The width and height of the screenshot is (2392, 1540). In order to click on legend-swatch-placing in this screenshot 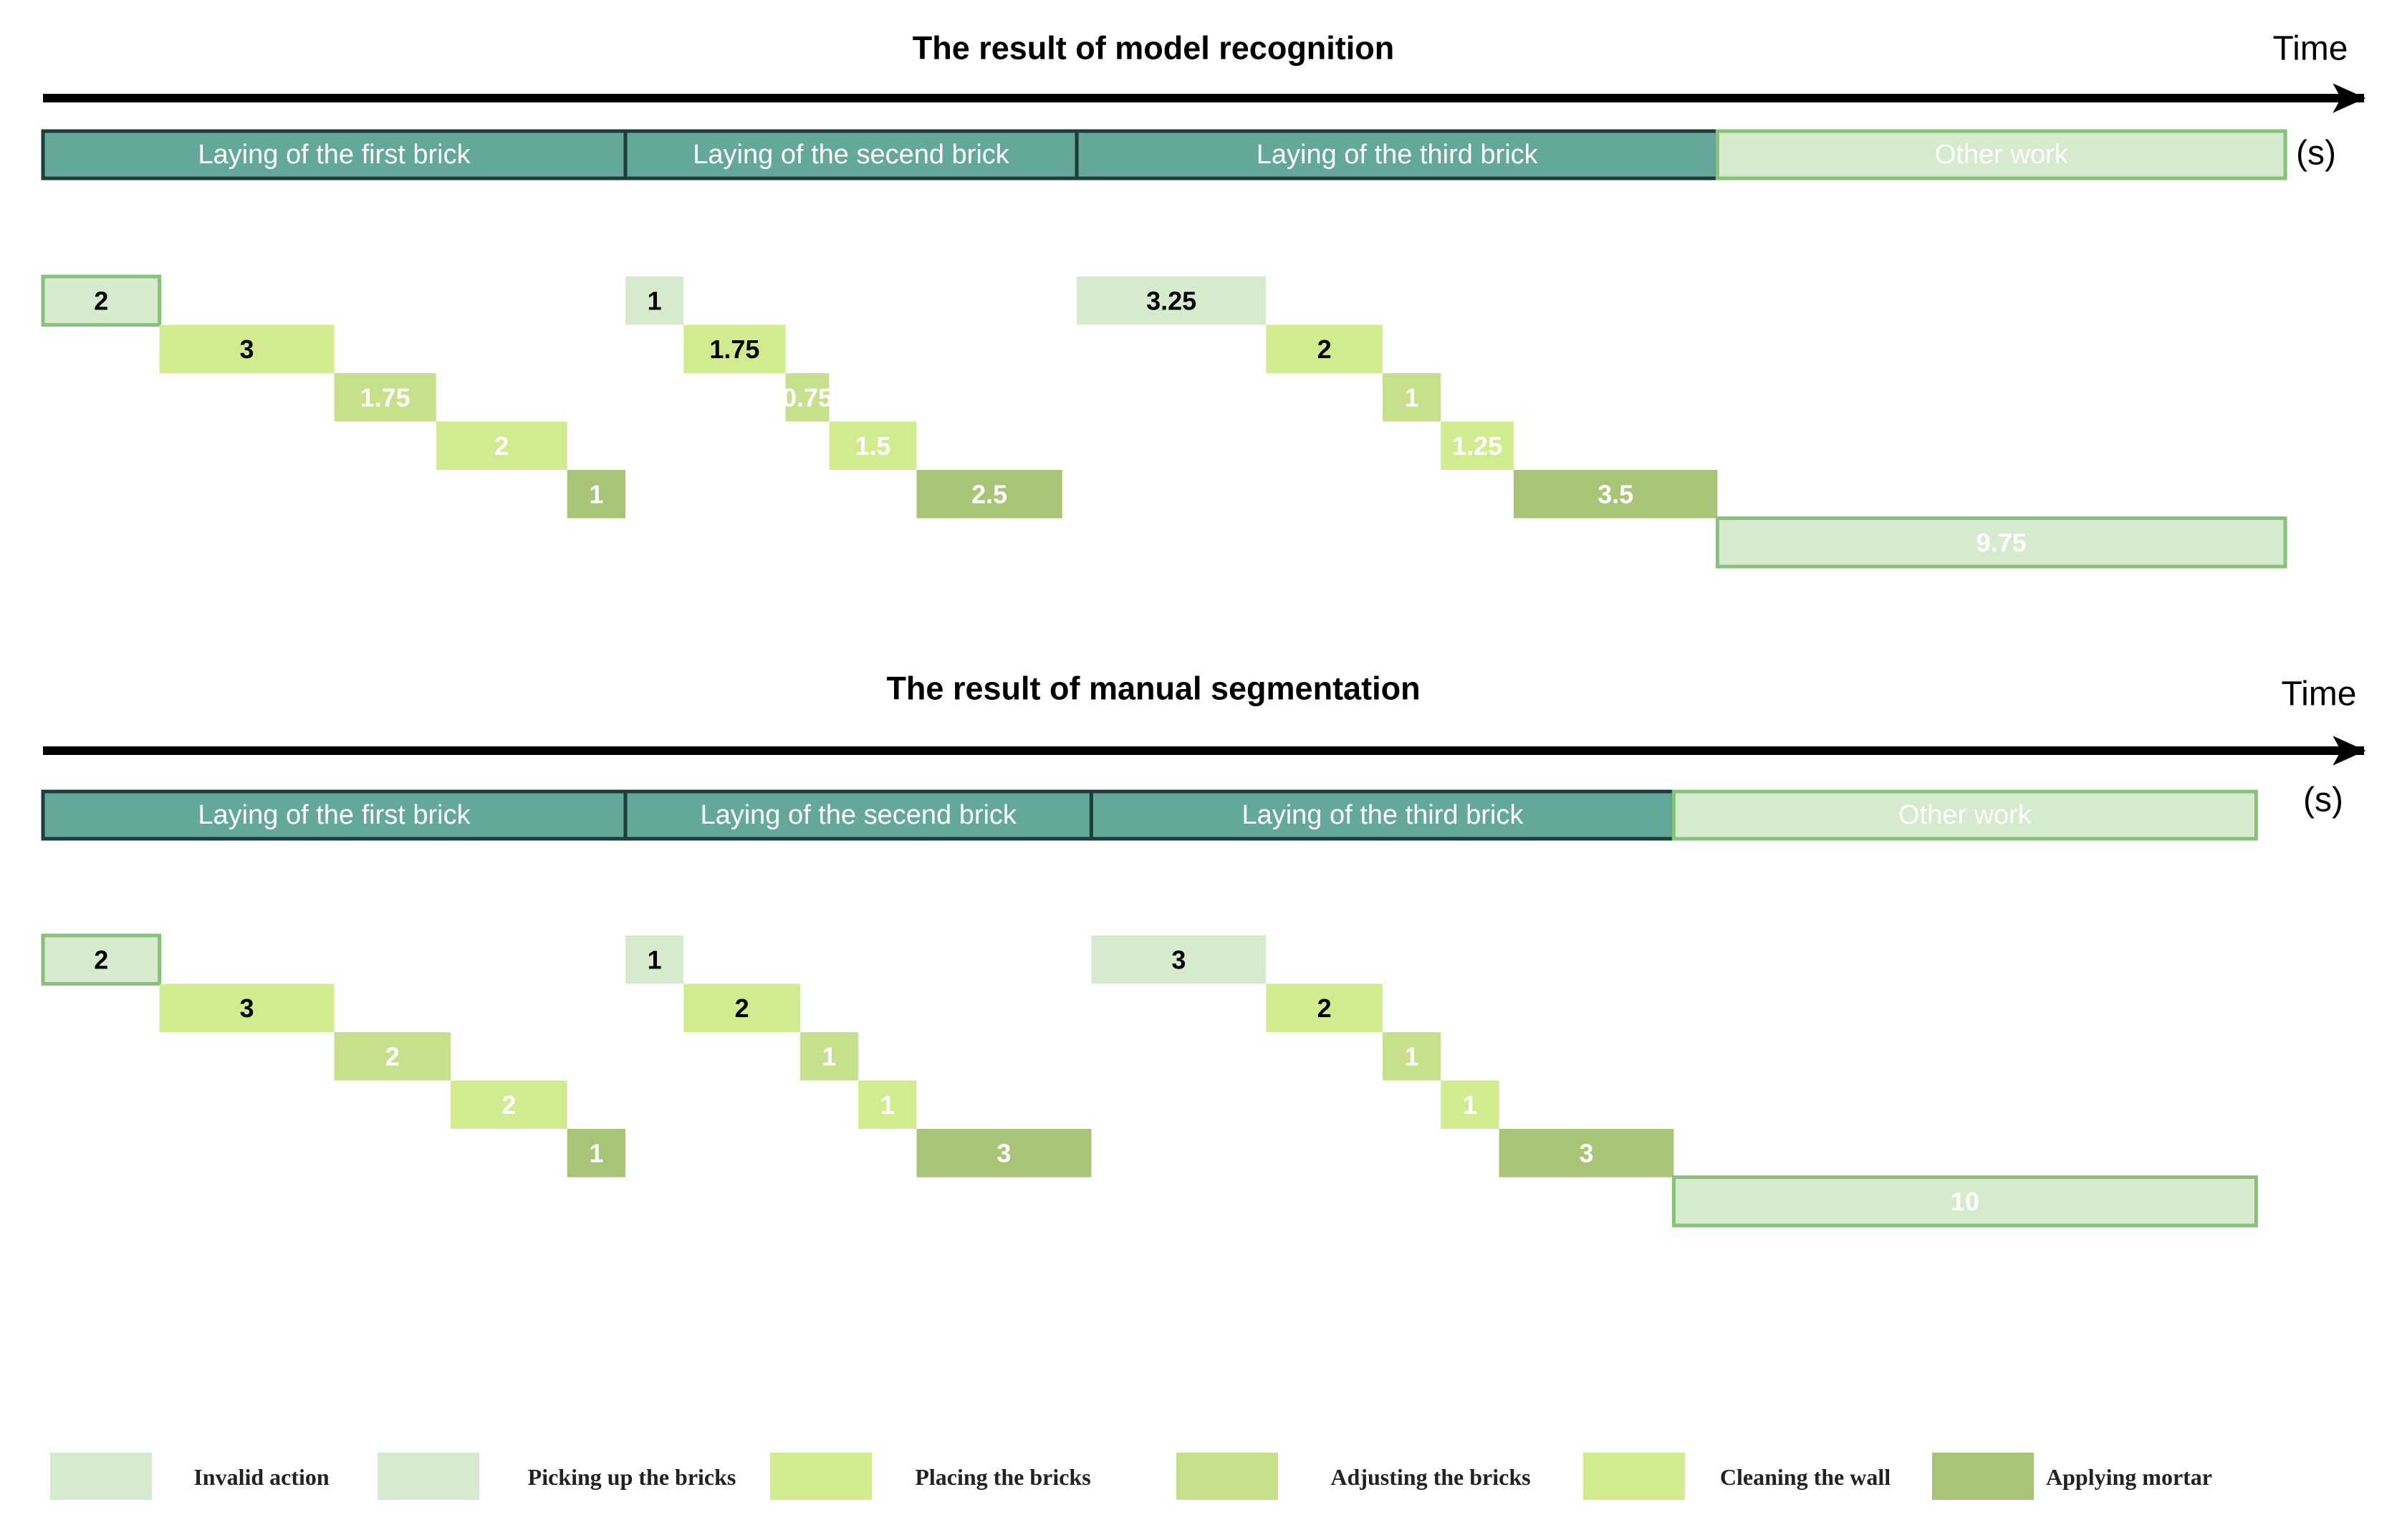, I will do `click(821, 1476)`.